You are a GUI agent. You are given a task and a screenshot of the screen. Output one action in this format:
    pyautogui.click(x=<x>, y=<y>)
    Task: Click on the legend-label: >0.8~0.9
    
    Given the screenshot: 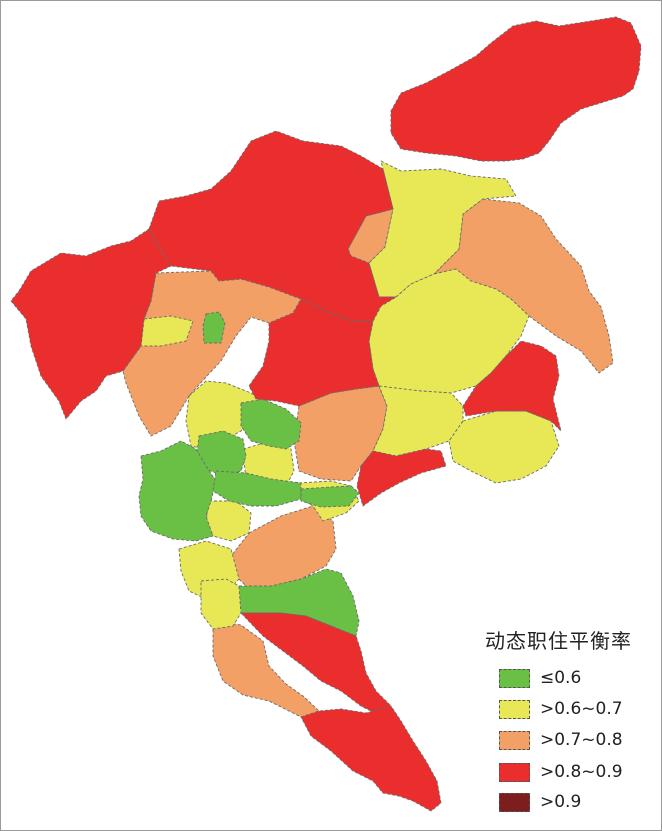 What is the action you would take?
    pyautogui.click(x=581, y=772)
    